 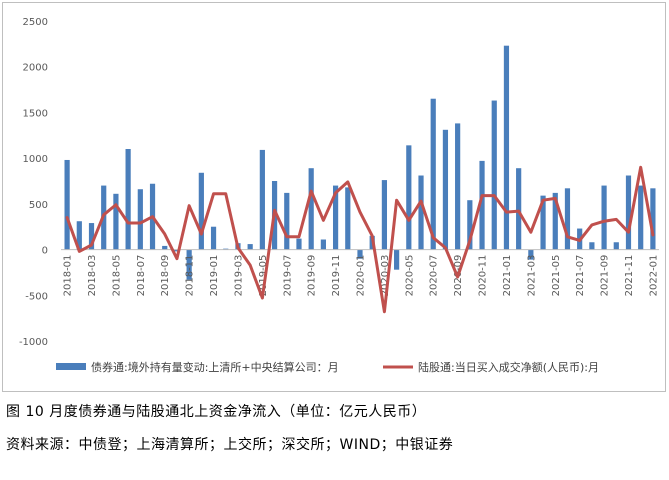 What do you see at coordinates (605, 276) in the screenshot?
I see `x-tick-label: 2021-09` at bounding box center [605, 276].